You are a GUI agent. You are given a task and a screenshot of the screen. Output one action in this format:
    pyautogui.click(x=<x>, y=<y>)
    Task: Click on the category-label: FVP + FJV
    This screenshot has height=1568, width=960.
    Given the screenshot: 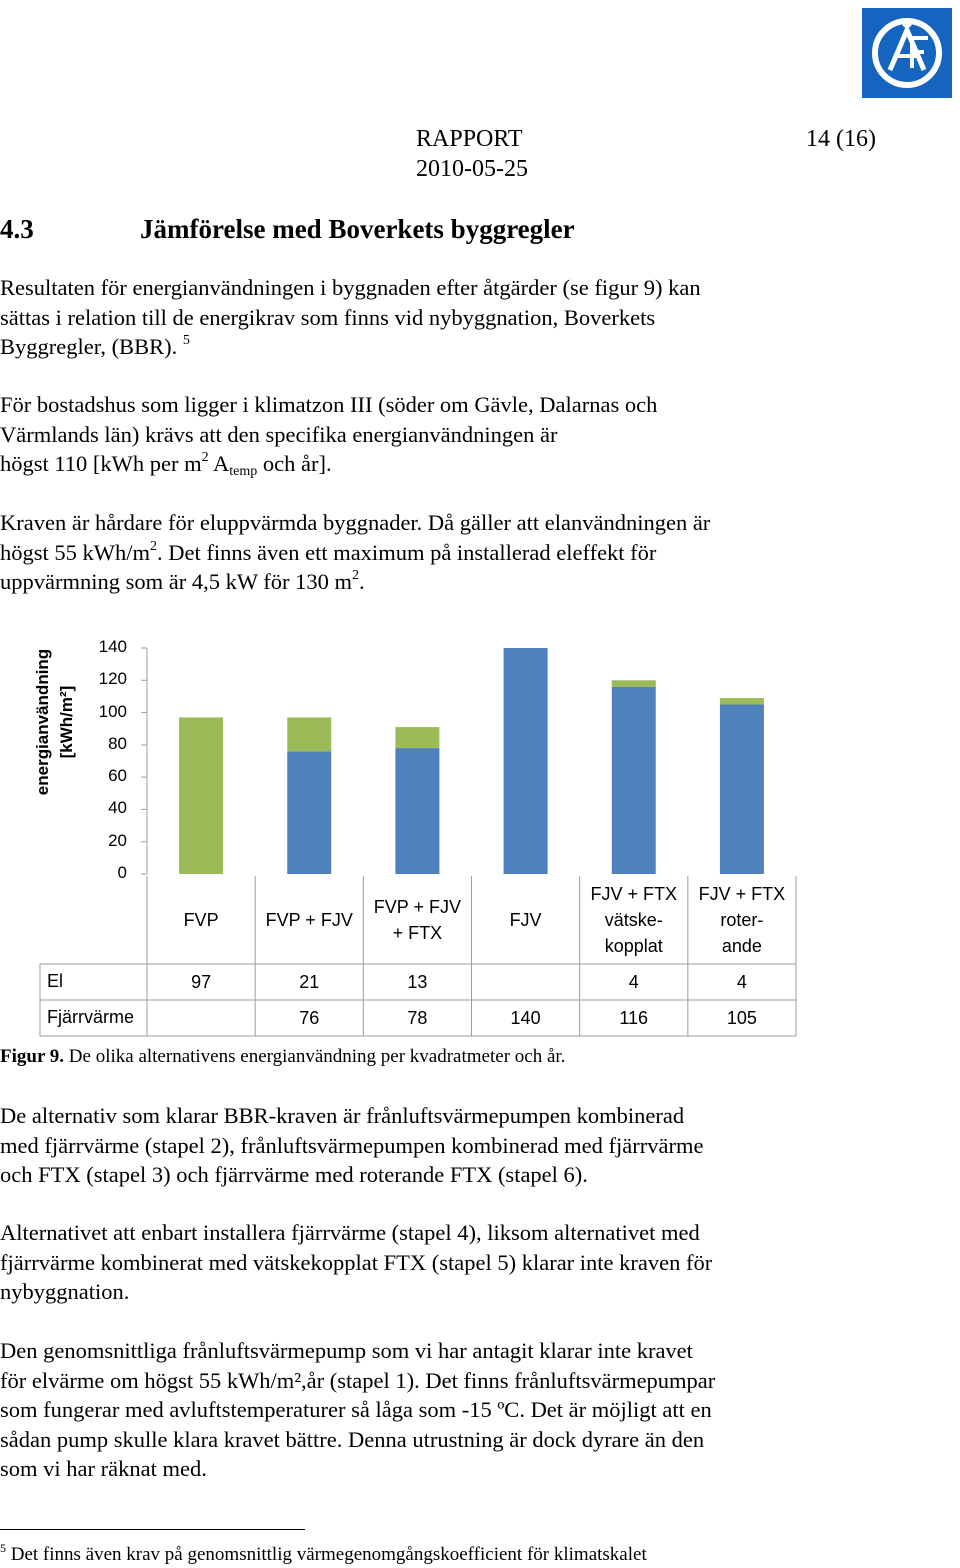 What is the action you would take?
    pyautogui.click(x=309, y=920)
    